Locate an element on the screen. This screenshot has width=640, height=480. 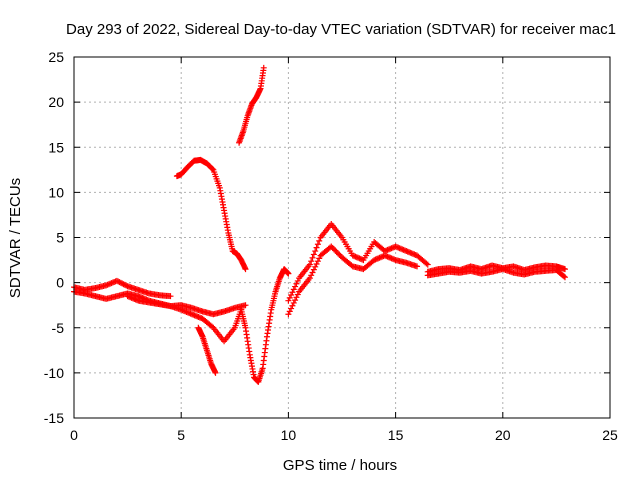
y-tick-label: 20 is located at coordinates (56, 102).